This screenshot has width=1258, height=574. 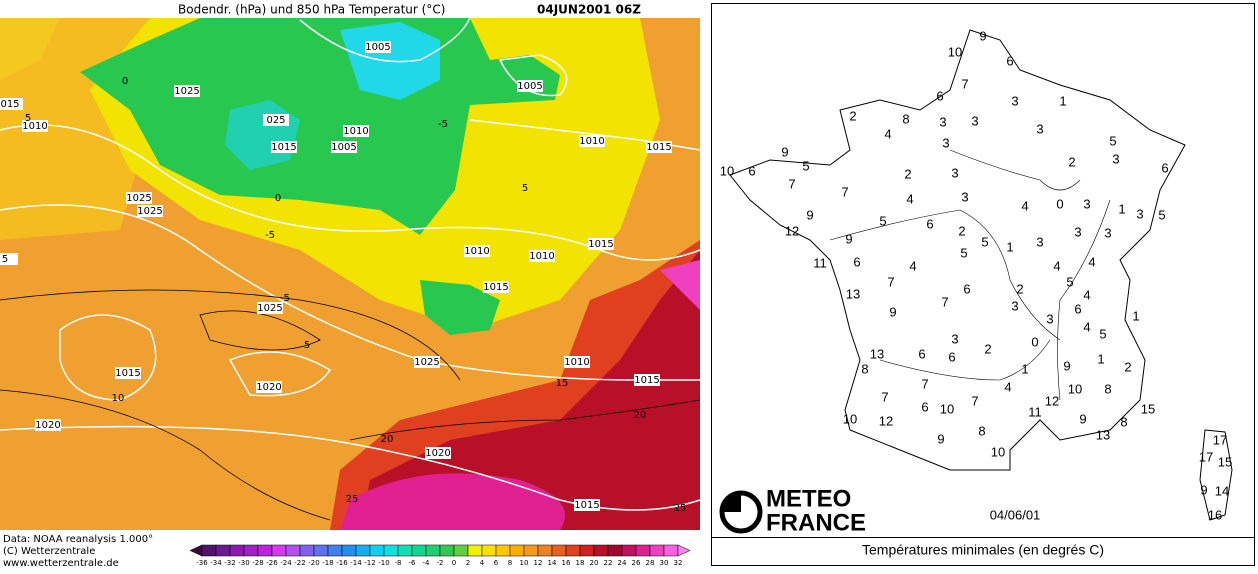 What do you see at coordinates (61, 563) in the screenshot?
I see `credit: www.wetterzentrale.de` at bounding box center [61, 563].